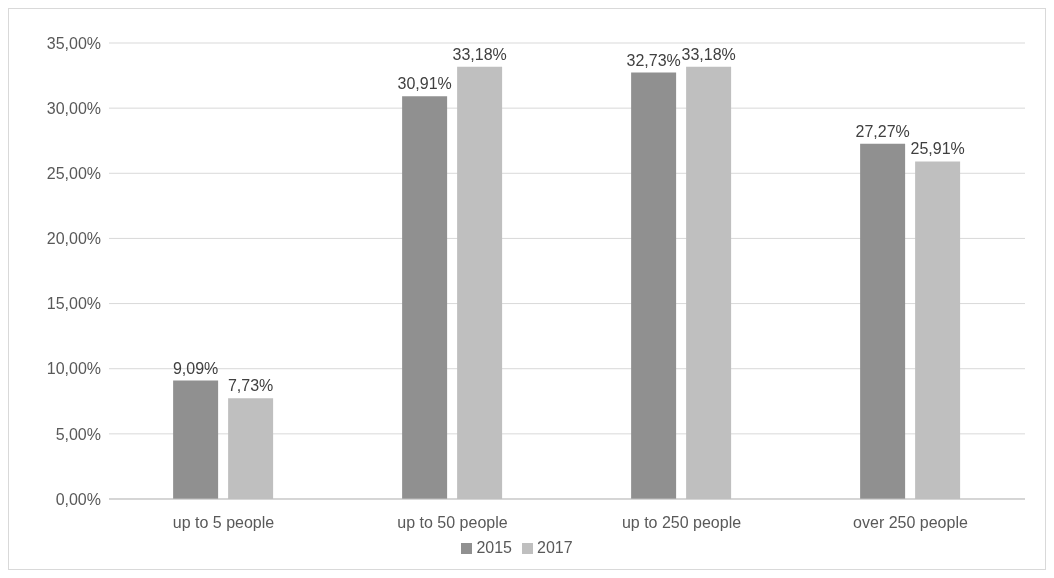 The width and height of the screenshot is (1054, 578). Describe the element at coordinates (653, 60) in the screenshot. I see `data-label: 32,73%` at that location.